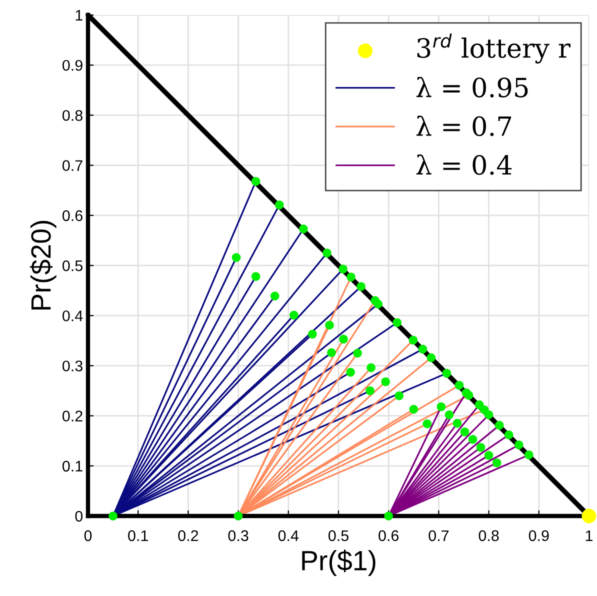 This screenshot has width=597, height=596. What do you see at coordinates (43, 265) in the screenshot?
I see `y-axis-title: Pr($20)` at bounding box center [43, 265].